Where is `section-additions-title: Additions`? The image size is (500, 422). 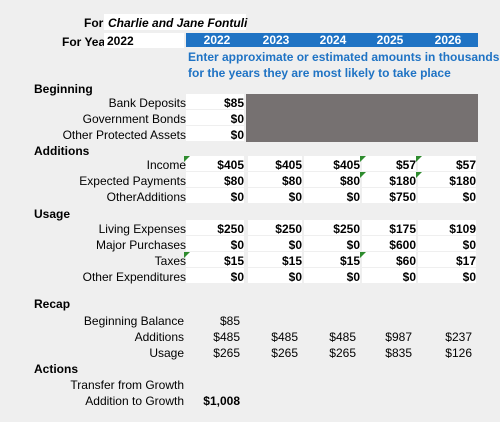
section-additions-title: Additions is located at coordinates (62, 151).